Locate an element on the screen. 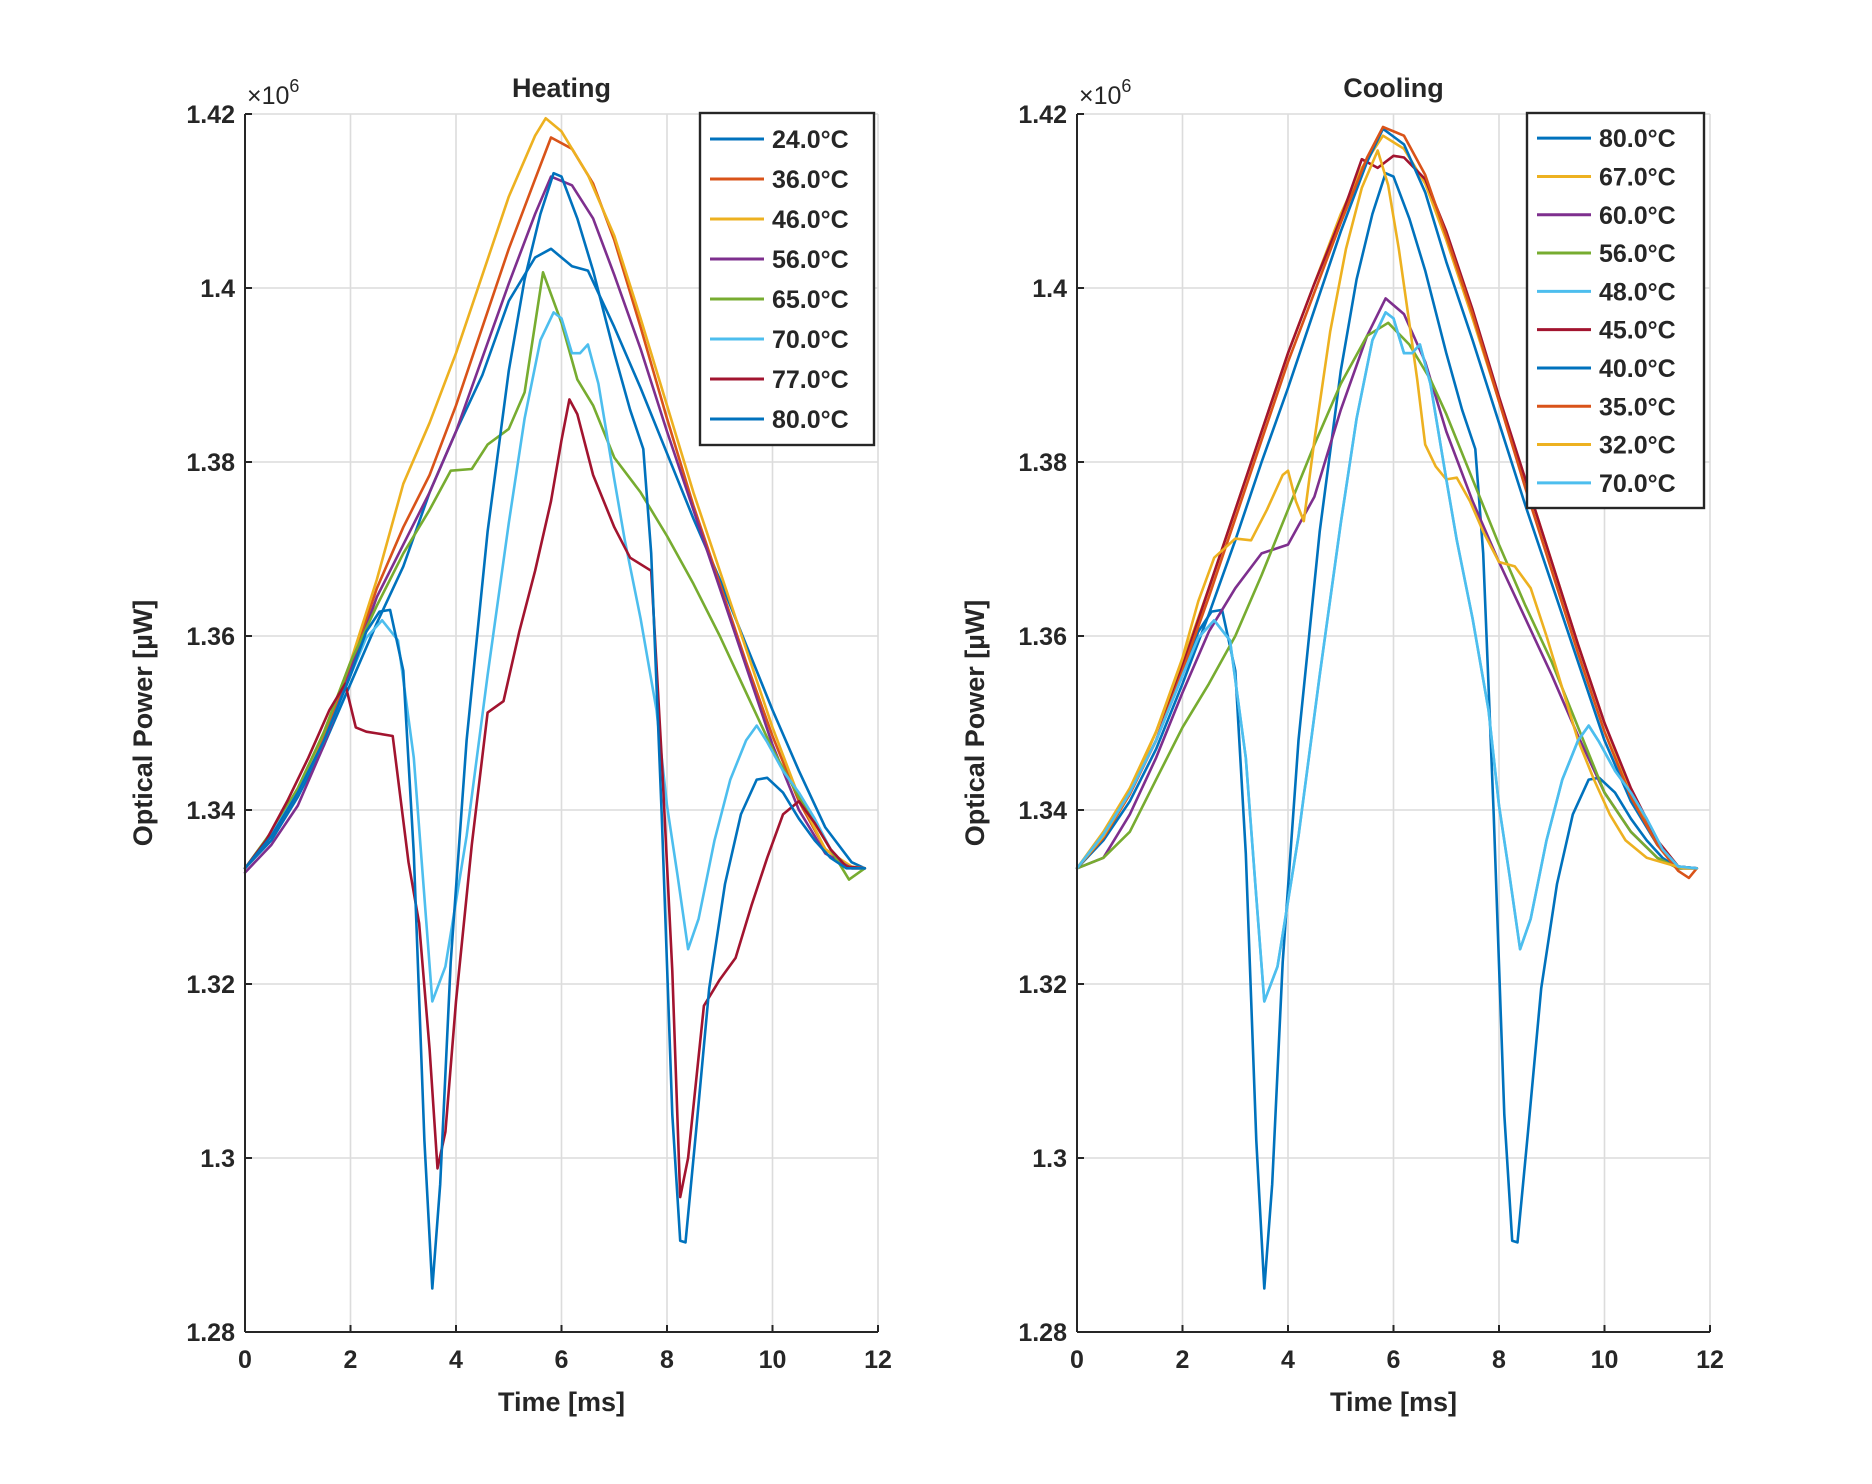 The image size is (1872, 1484). series-line-24.0°C is located at coordinates (555, 558).